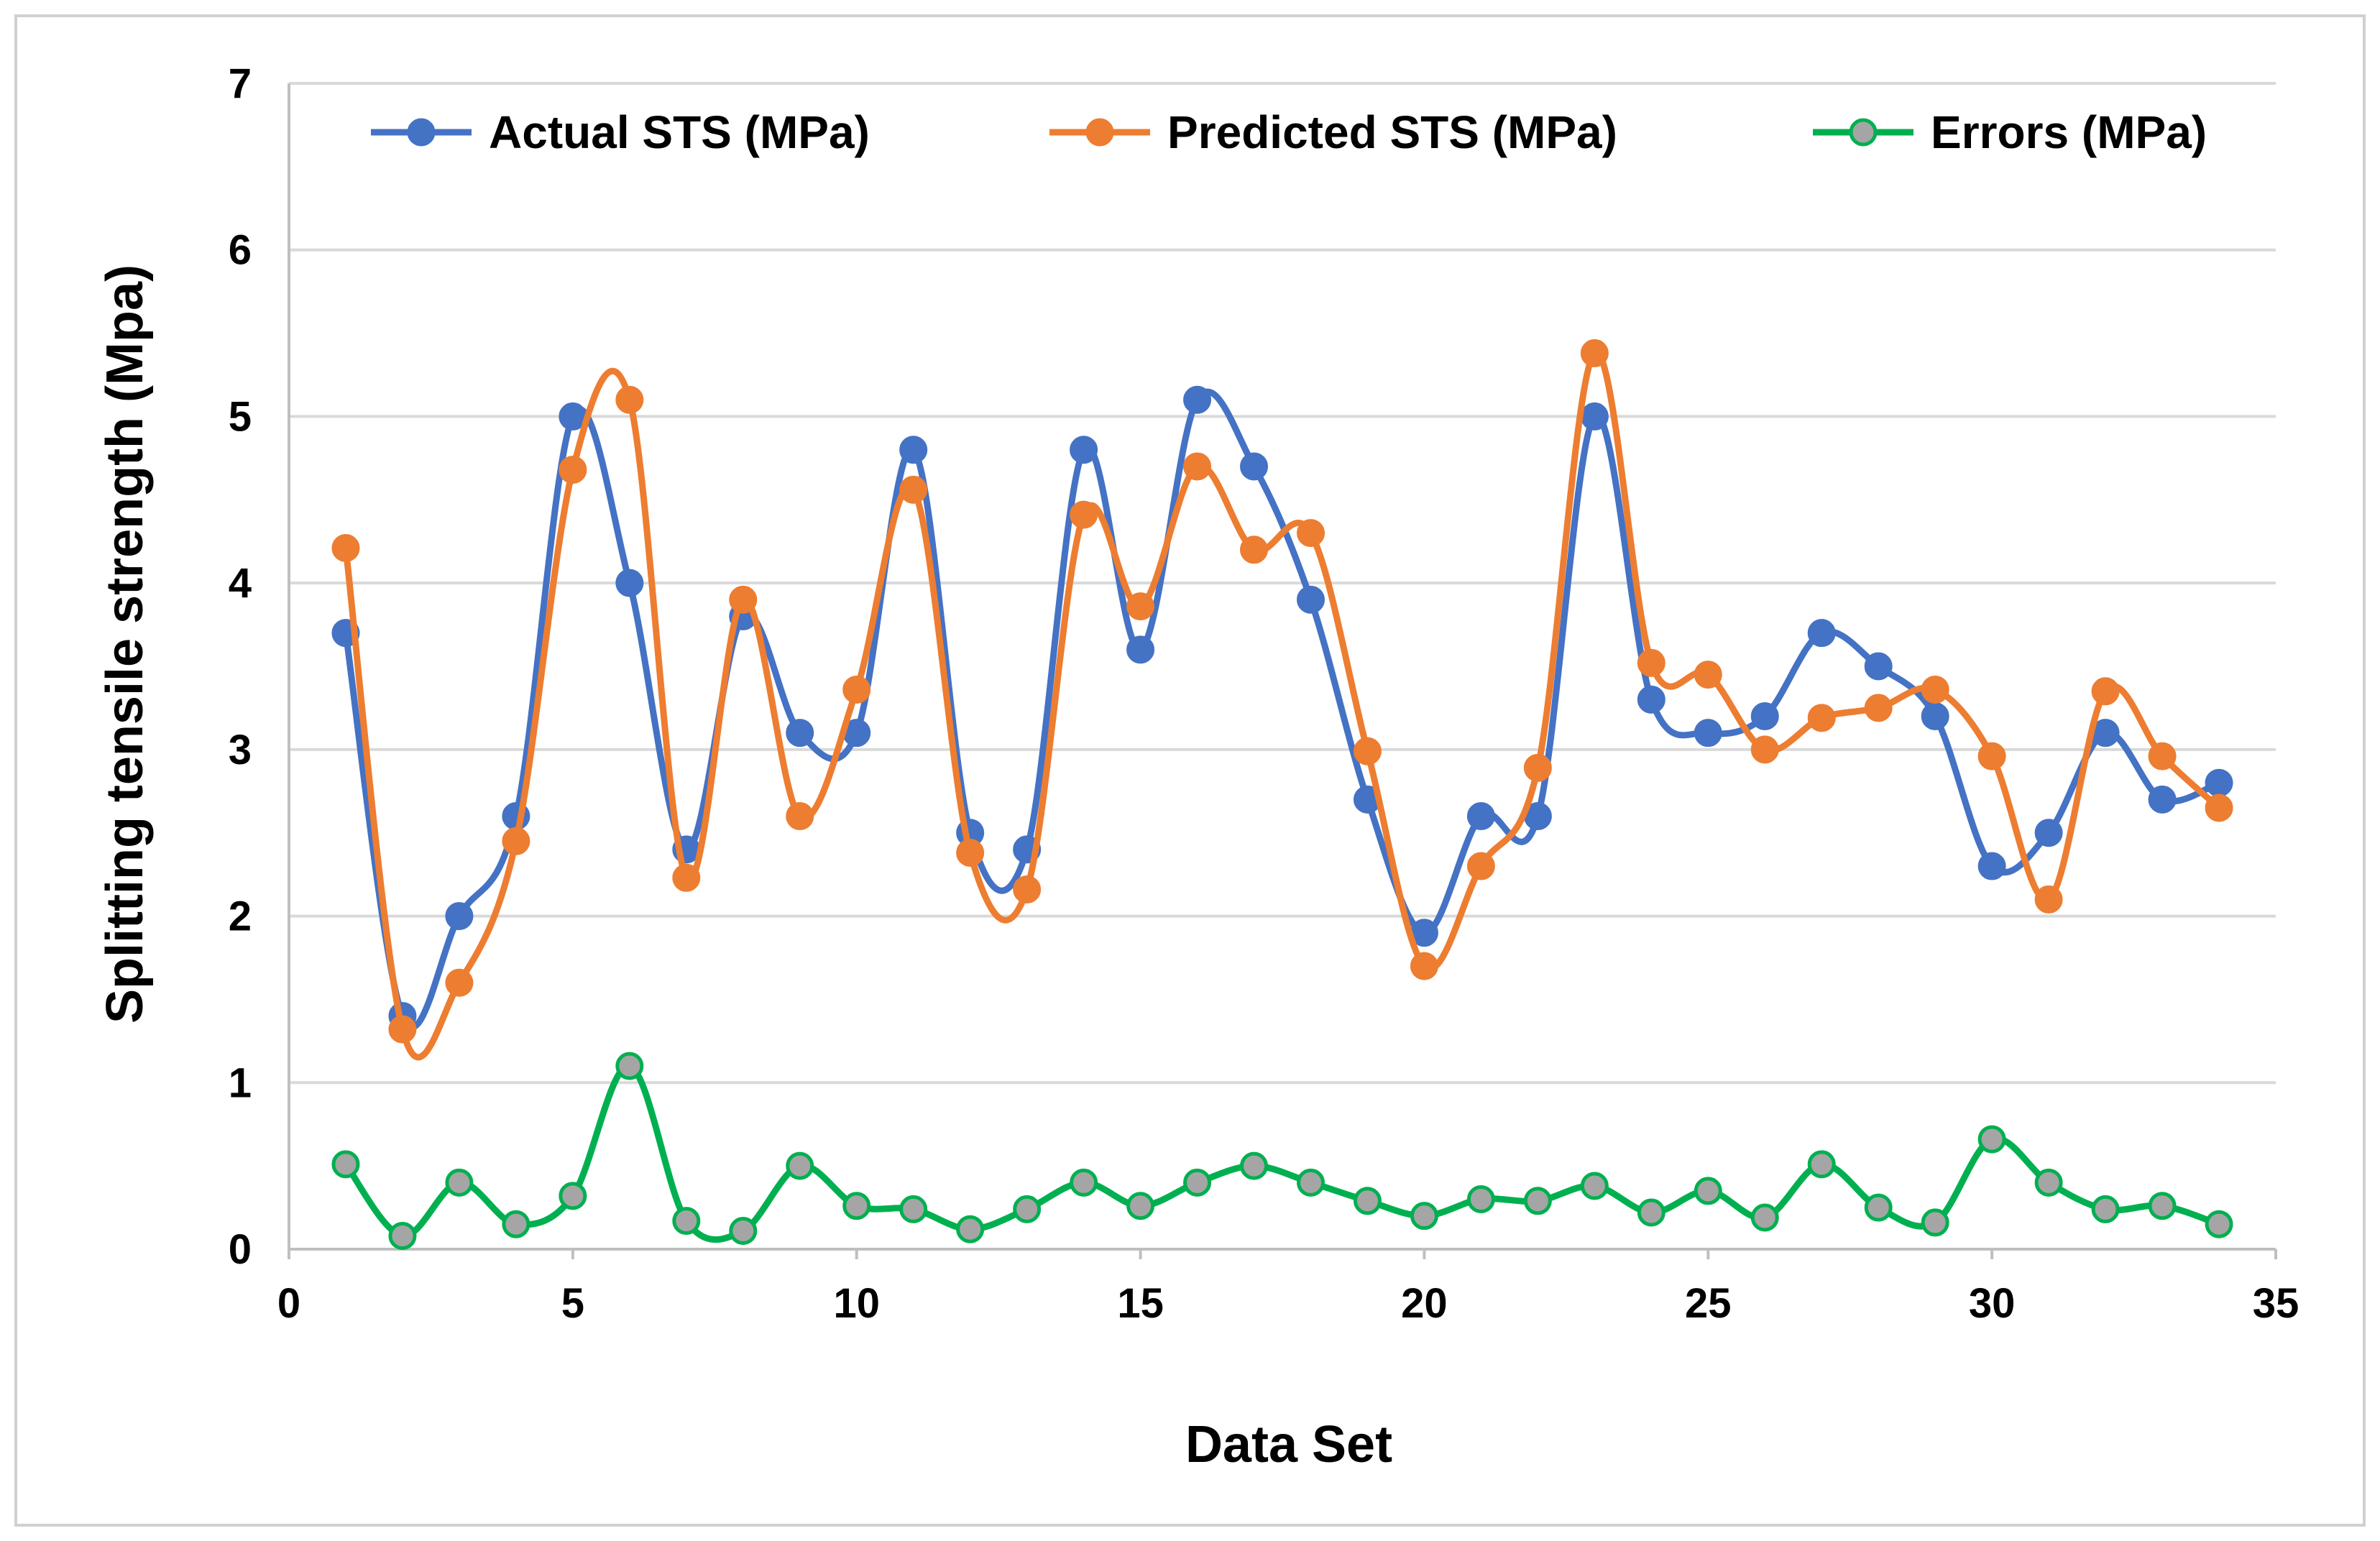  I want to click on x-tick-label: 30, so click(1992, 1303).